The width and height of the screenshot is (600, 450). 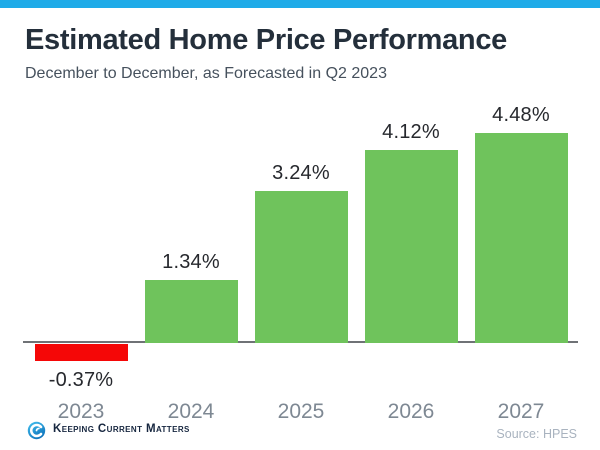 I want to click on value-label-2024: 1.34%, so click(x=191, y=262).